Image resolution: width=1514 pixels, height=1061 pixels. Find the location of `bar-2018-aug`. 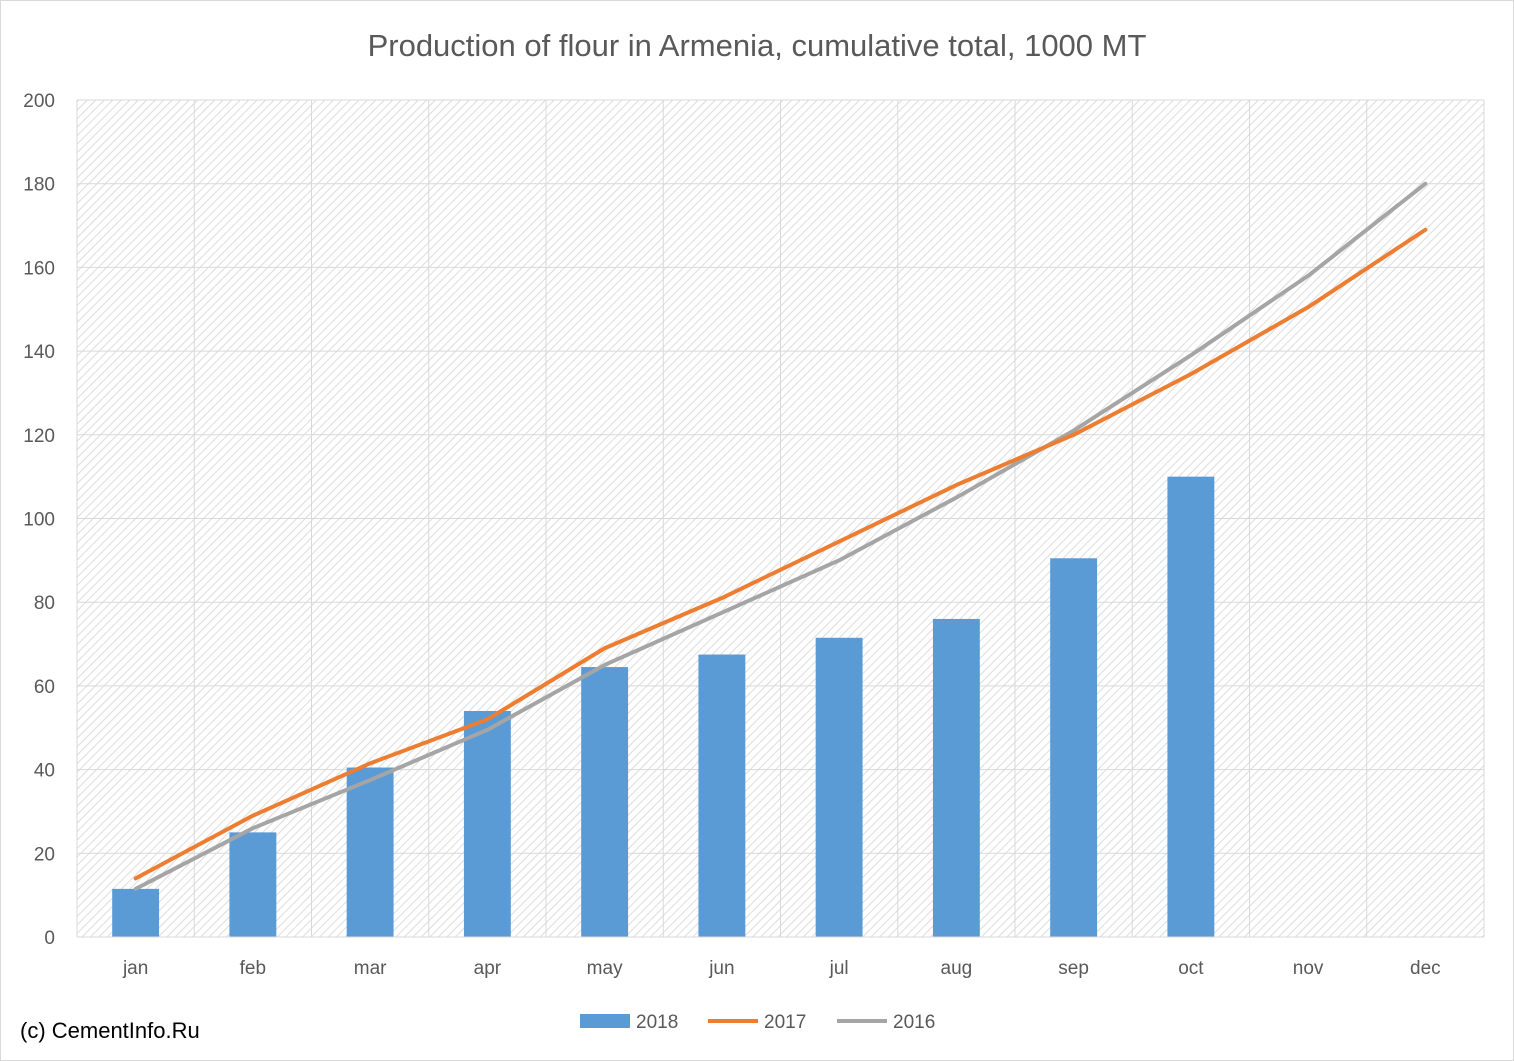

bar-2018-aug is located at coordinates (956, 777).